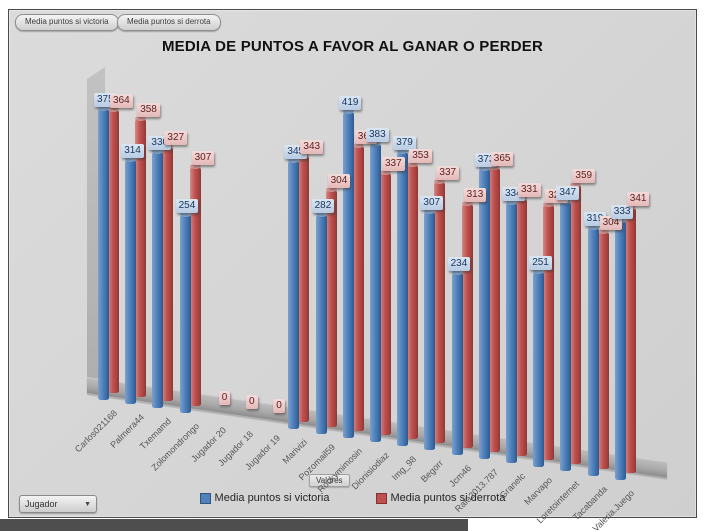  What do you see at coordinates (350, 102) in the screenshot?
I see `data-label-victoria: 419` at bounding box center [350, 102].